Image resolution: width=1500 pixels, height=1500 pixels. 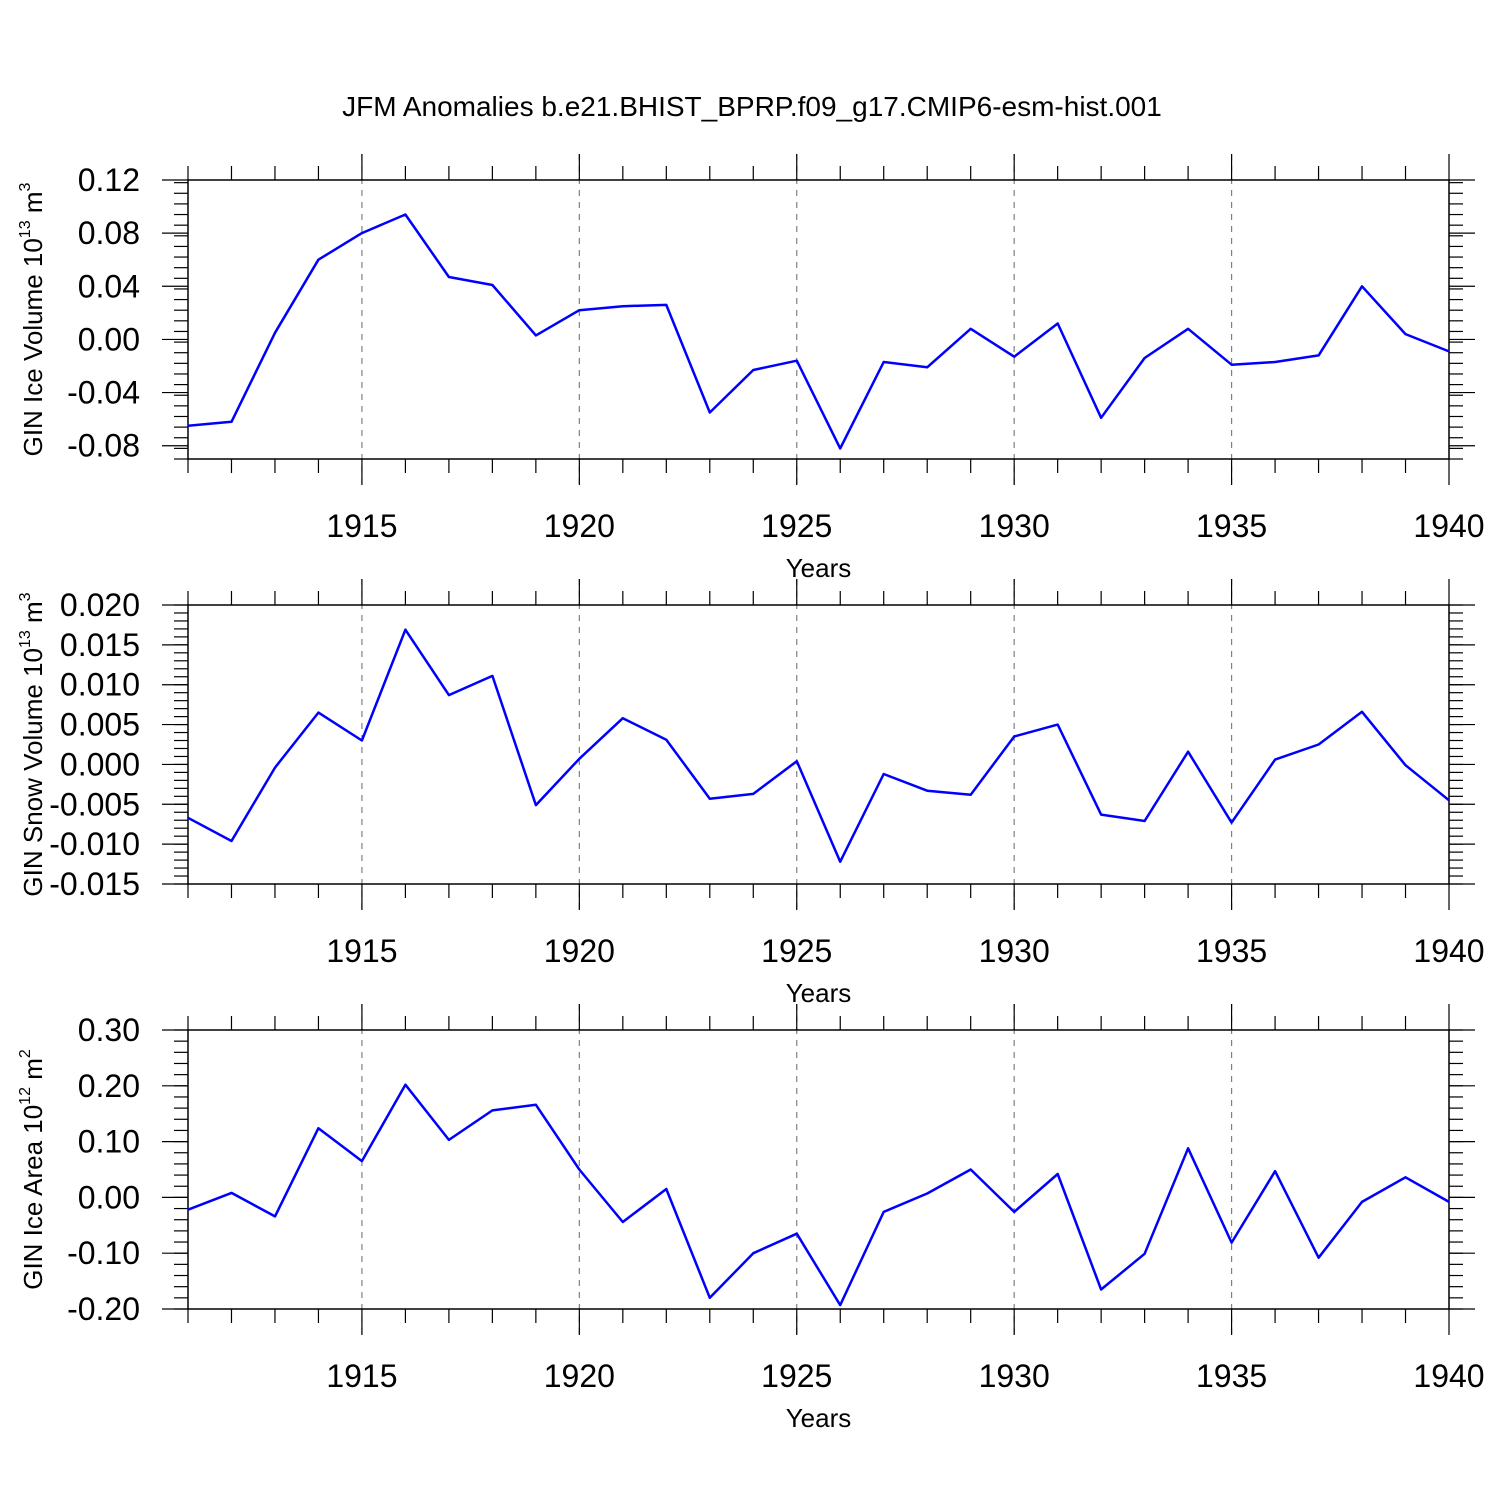 What do you see at coordinates (33, 347) in the screenshot?
I see `y-axis-label-text: GIN Ice Volume 10` at bounding box center [33, 347].